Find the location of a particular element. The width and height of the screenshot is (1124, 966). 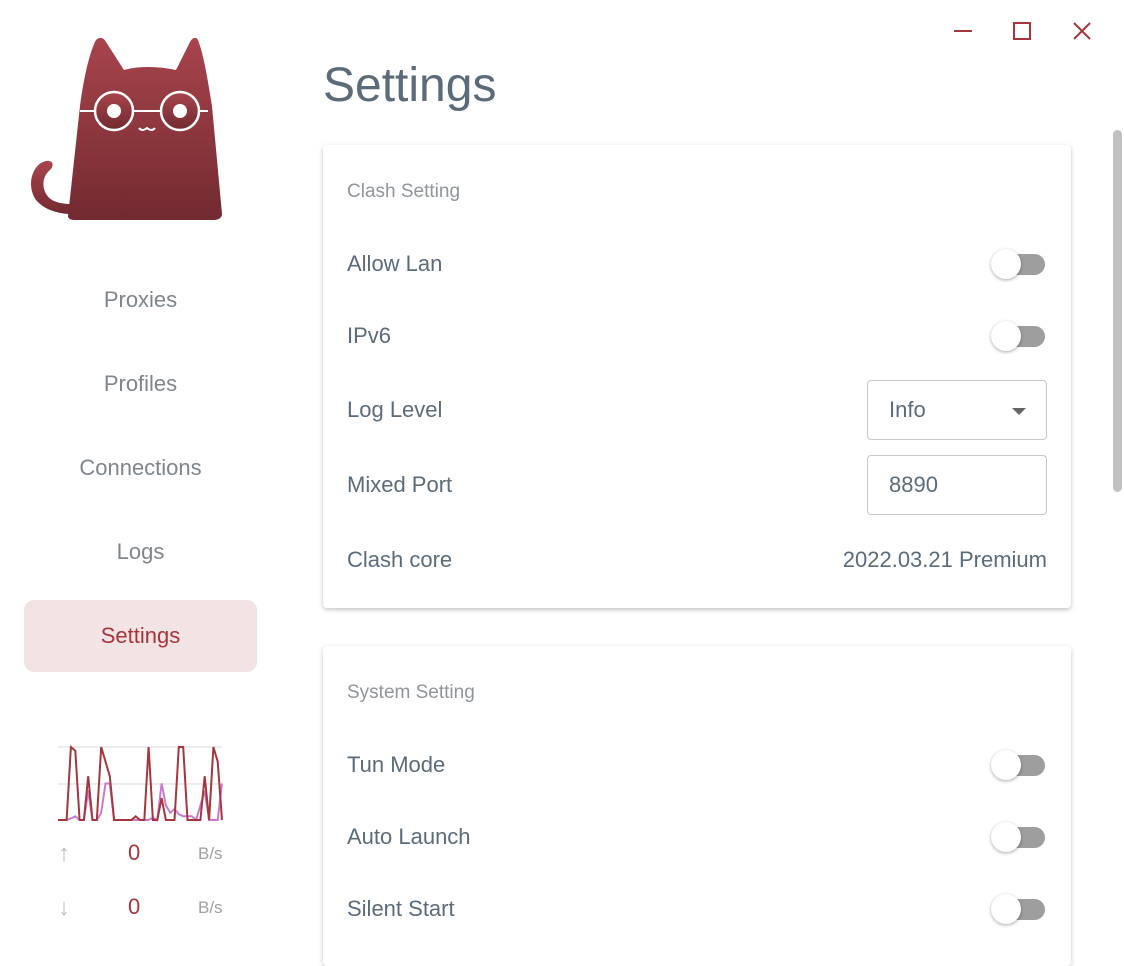

log-level-select: Info is located at coordinates (957, 410).